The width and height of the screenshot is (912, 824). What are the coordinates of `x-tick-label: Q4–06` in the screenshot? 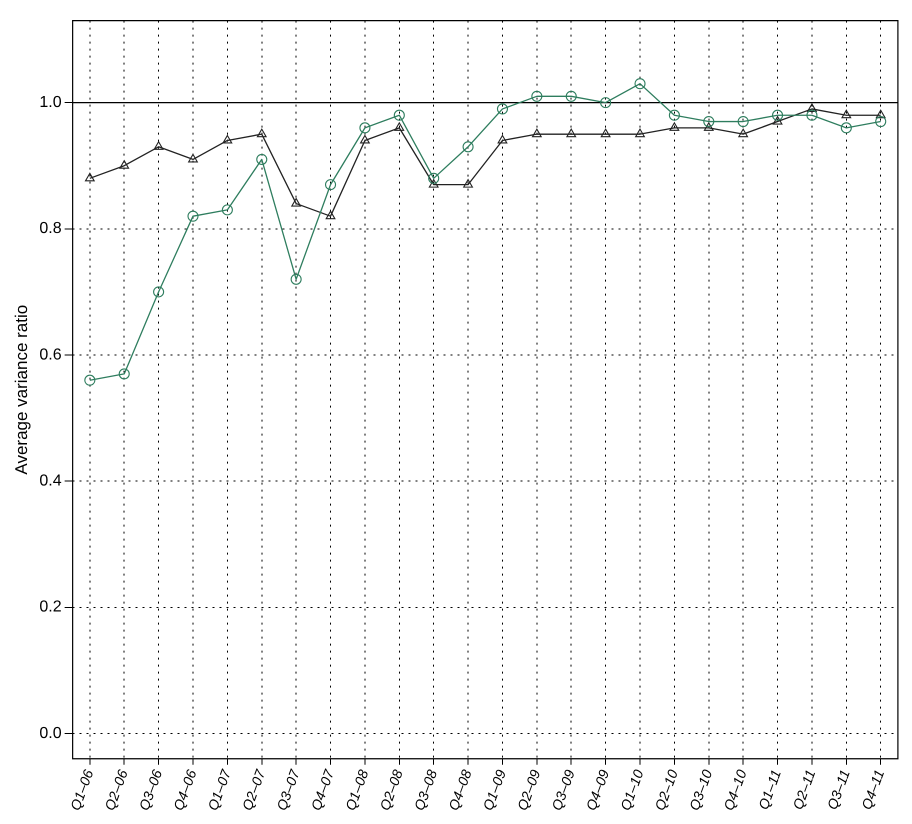 It's located at (185, 789).